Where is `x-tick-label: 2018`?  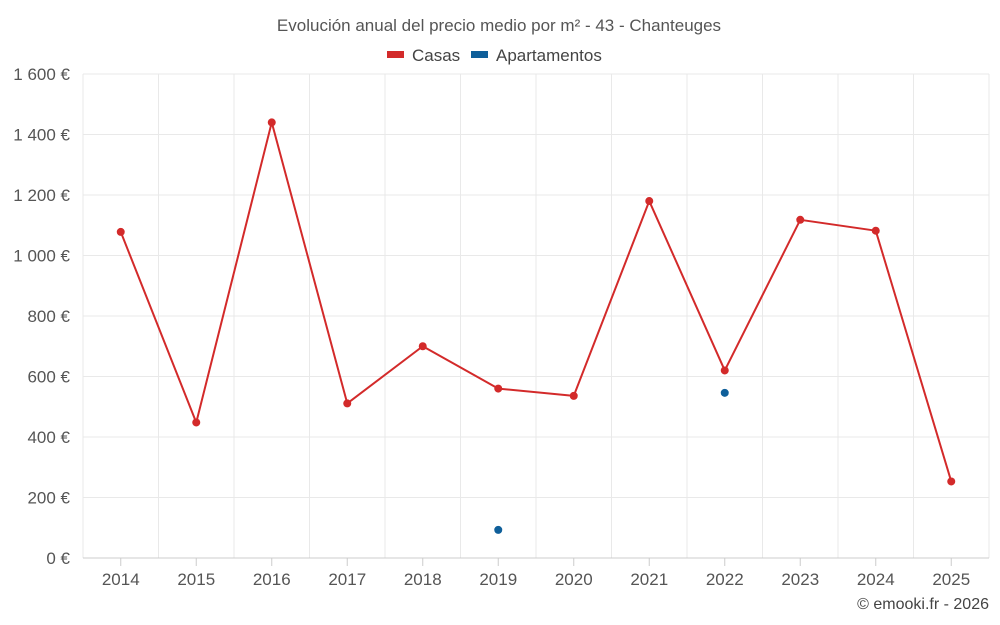
x-tick-label: 2018 is located at coordinates (423, 579).